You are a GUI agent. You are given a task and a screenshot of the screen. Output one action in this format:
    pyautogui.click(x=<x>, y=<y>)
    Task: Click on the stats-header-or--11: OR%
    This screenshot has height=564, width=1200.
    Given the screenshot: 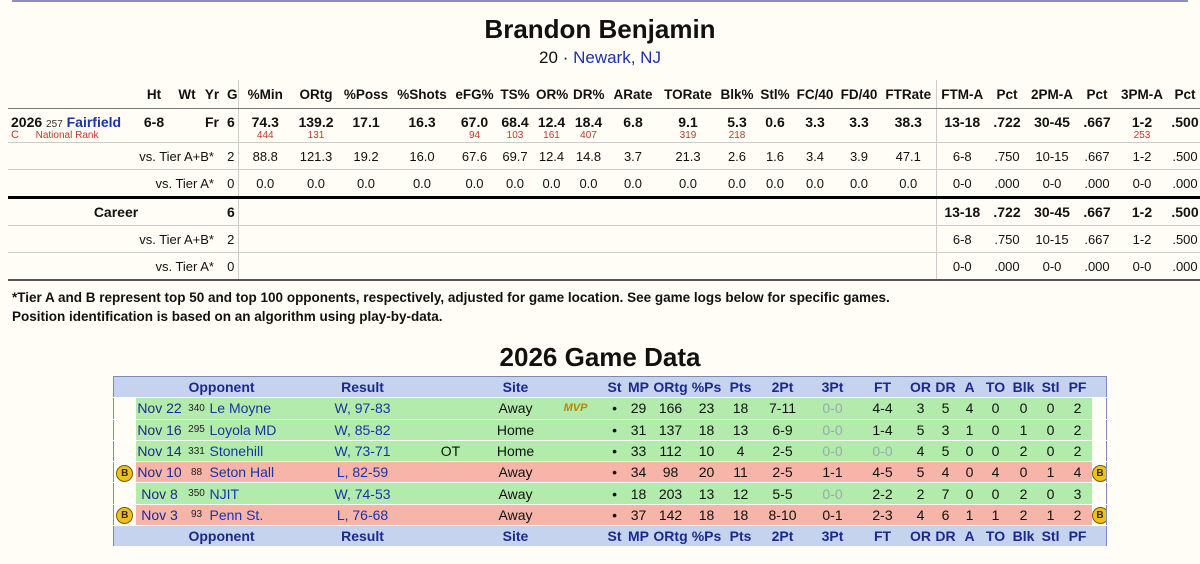 What is the action you would take?
    pyautogui.click(x=551, y=94)
    